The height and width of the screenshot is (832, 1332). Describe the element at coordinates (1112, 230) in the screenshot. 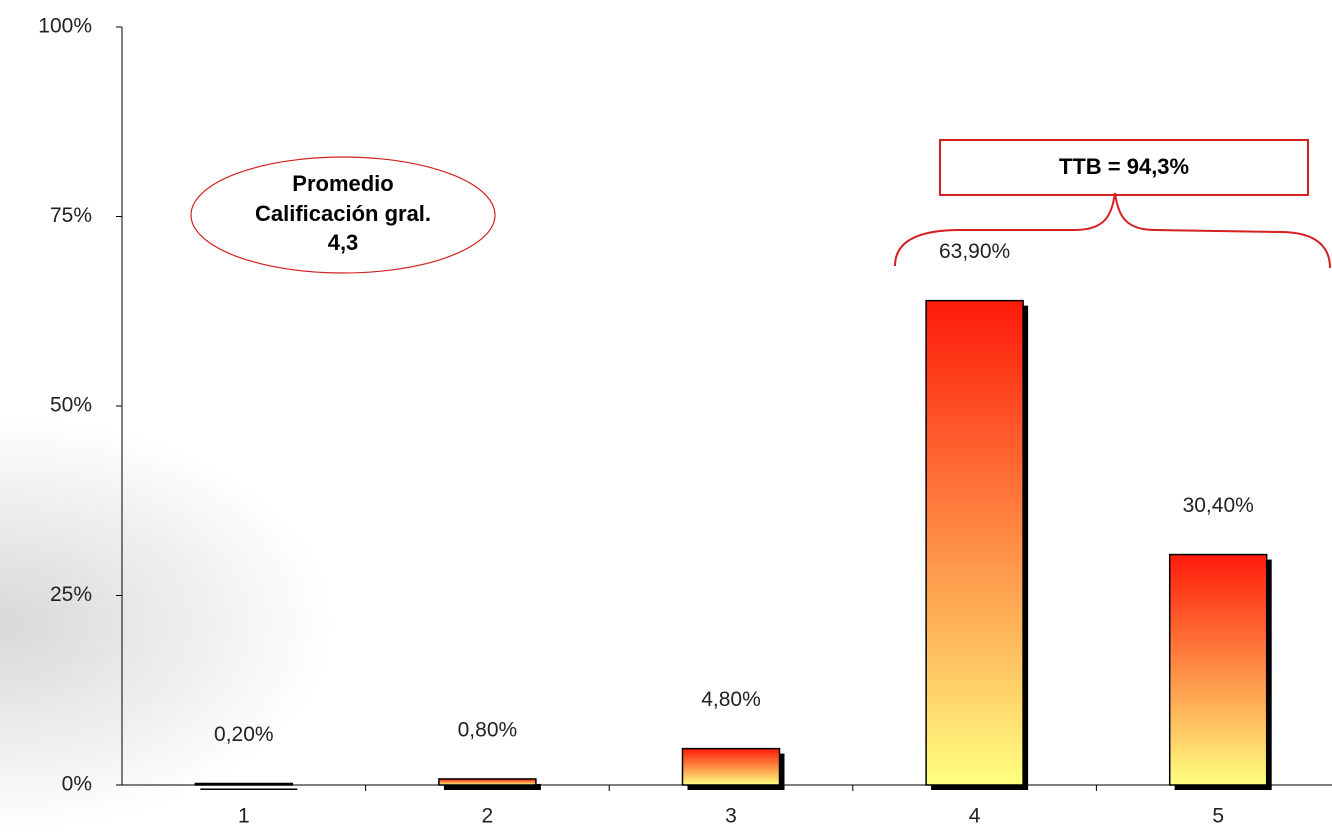

I see `brace` at that location.